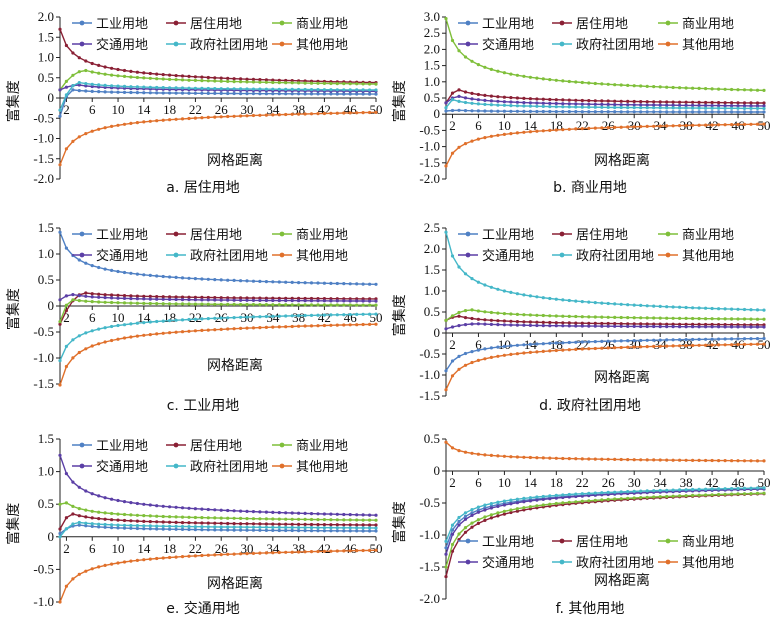 The image size is (777, 625). Describe the element at coordinates (615, 256) in the screenshot. I see `legend-label: 政府社团用地` at that location.